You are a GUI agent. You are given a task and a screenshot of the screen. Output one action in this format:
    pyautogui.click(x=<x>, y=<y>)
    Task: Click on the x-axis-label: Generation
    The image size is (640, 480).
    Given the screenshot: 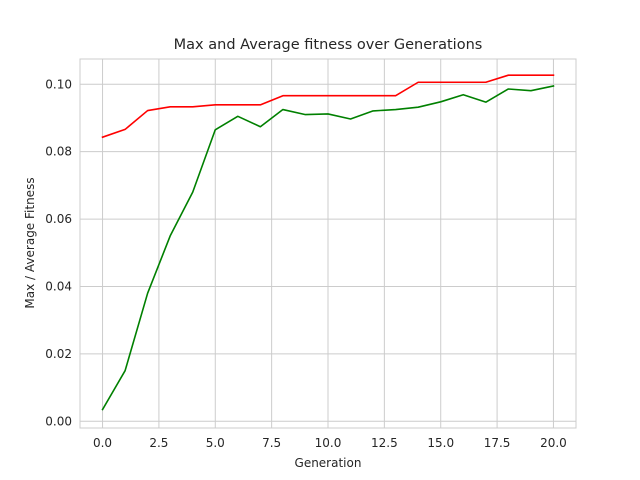 What is the action you would take?
    pyautogui.click(x=328, y=463)
    